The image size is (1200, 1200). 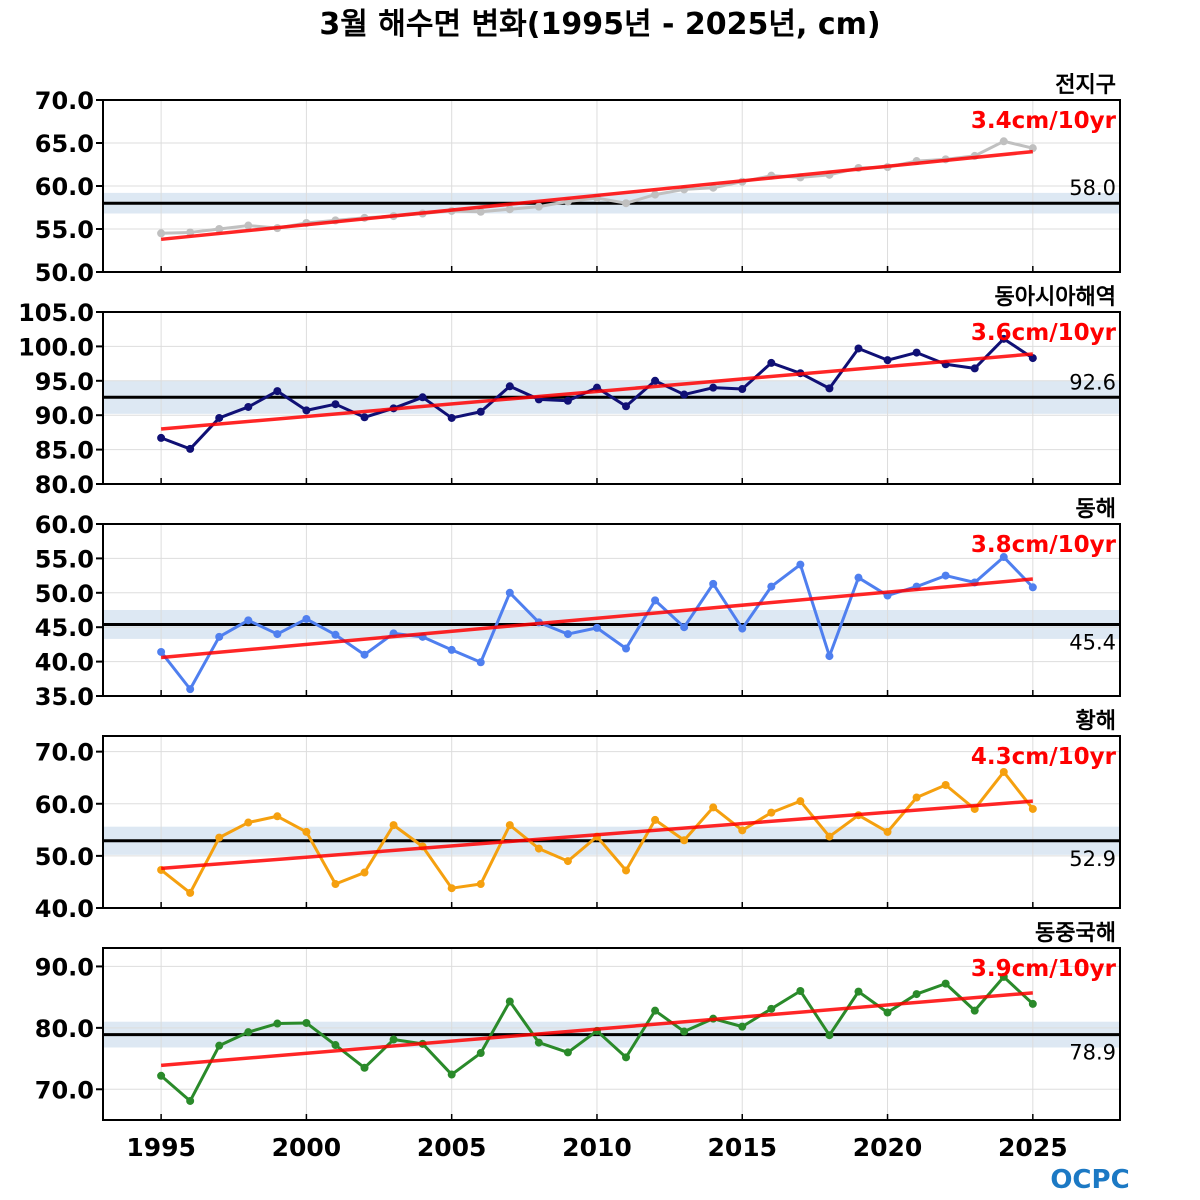 What do you see at coordinates (1044, 333) in the screenshot?
I see `trend-label: 3.6cm/10yr` at bounding box center [1044, 333].